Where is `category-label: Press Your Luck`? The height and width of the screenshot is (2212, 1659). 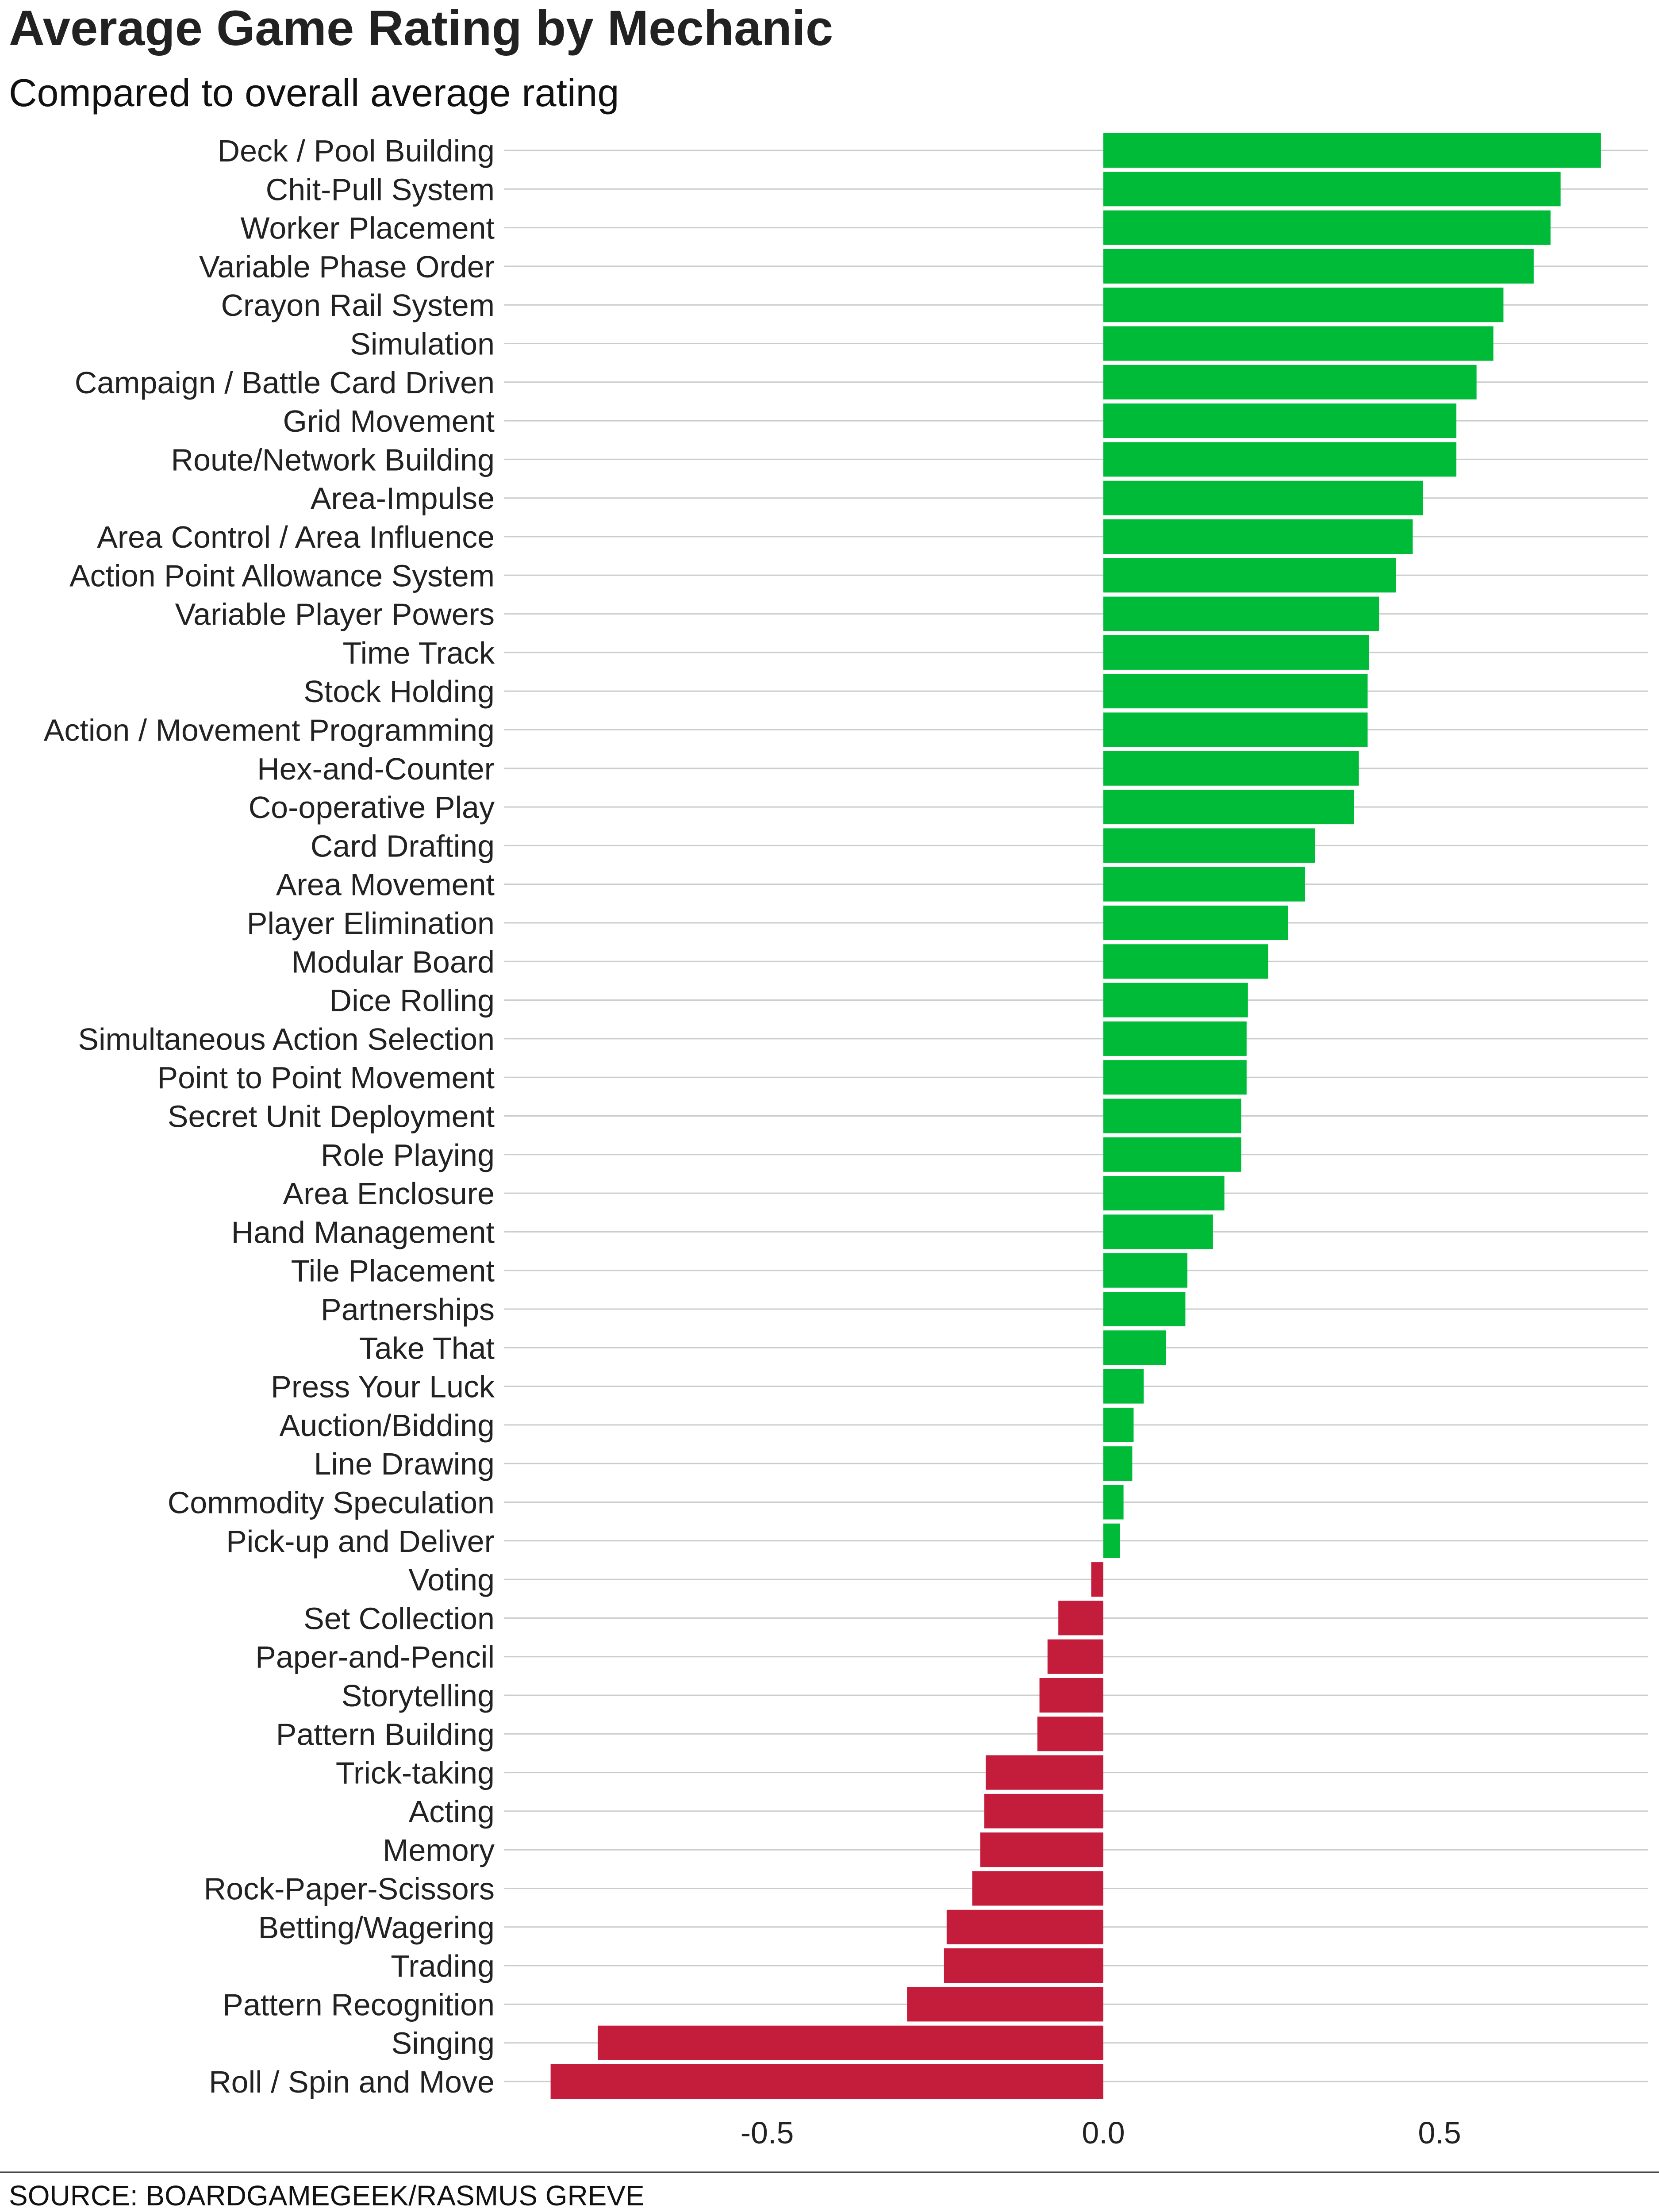 category-label: Press Your Luck is located at coordinates (383, 1387).